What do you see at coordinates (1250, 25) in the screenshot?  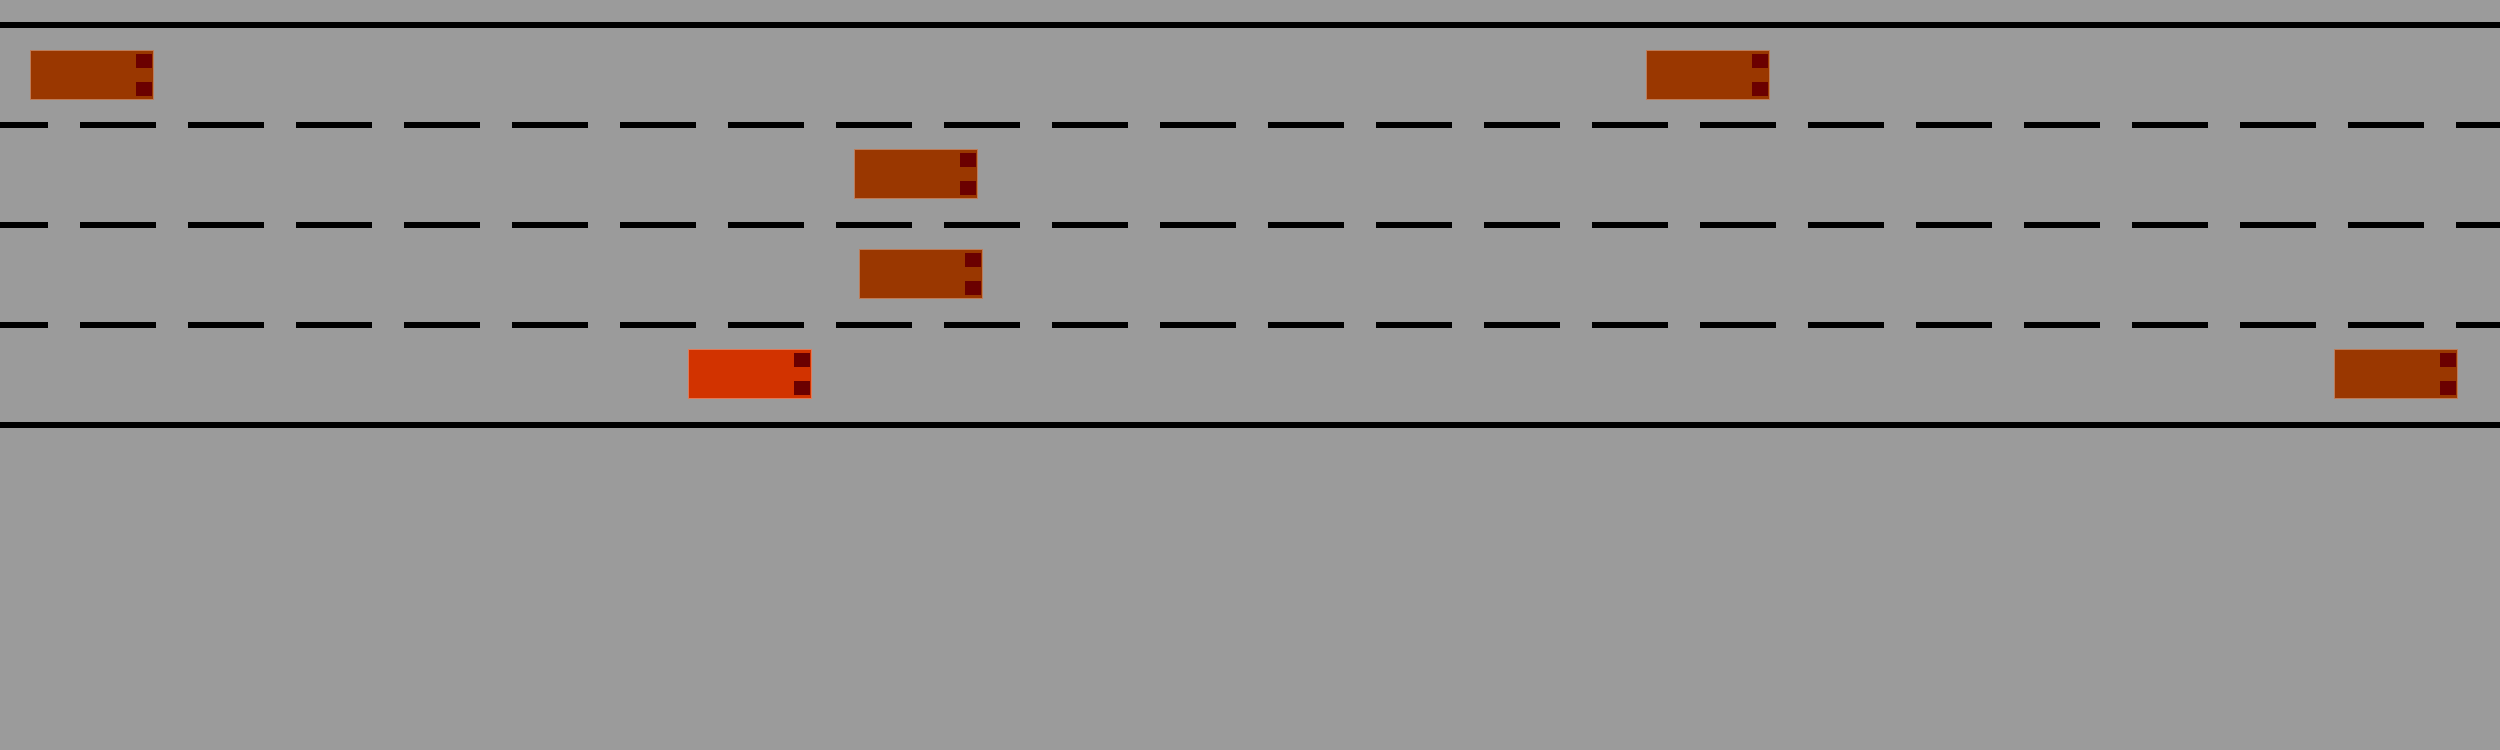 I see `road-top-edge` at bounding box center [1250, 25].